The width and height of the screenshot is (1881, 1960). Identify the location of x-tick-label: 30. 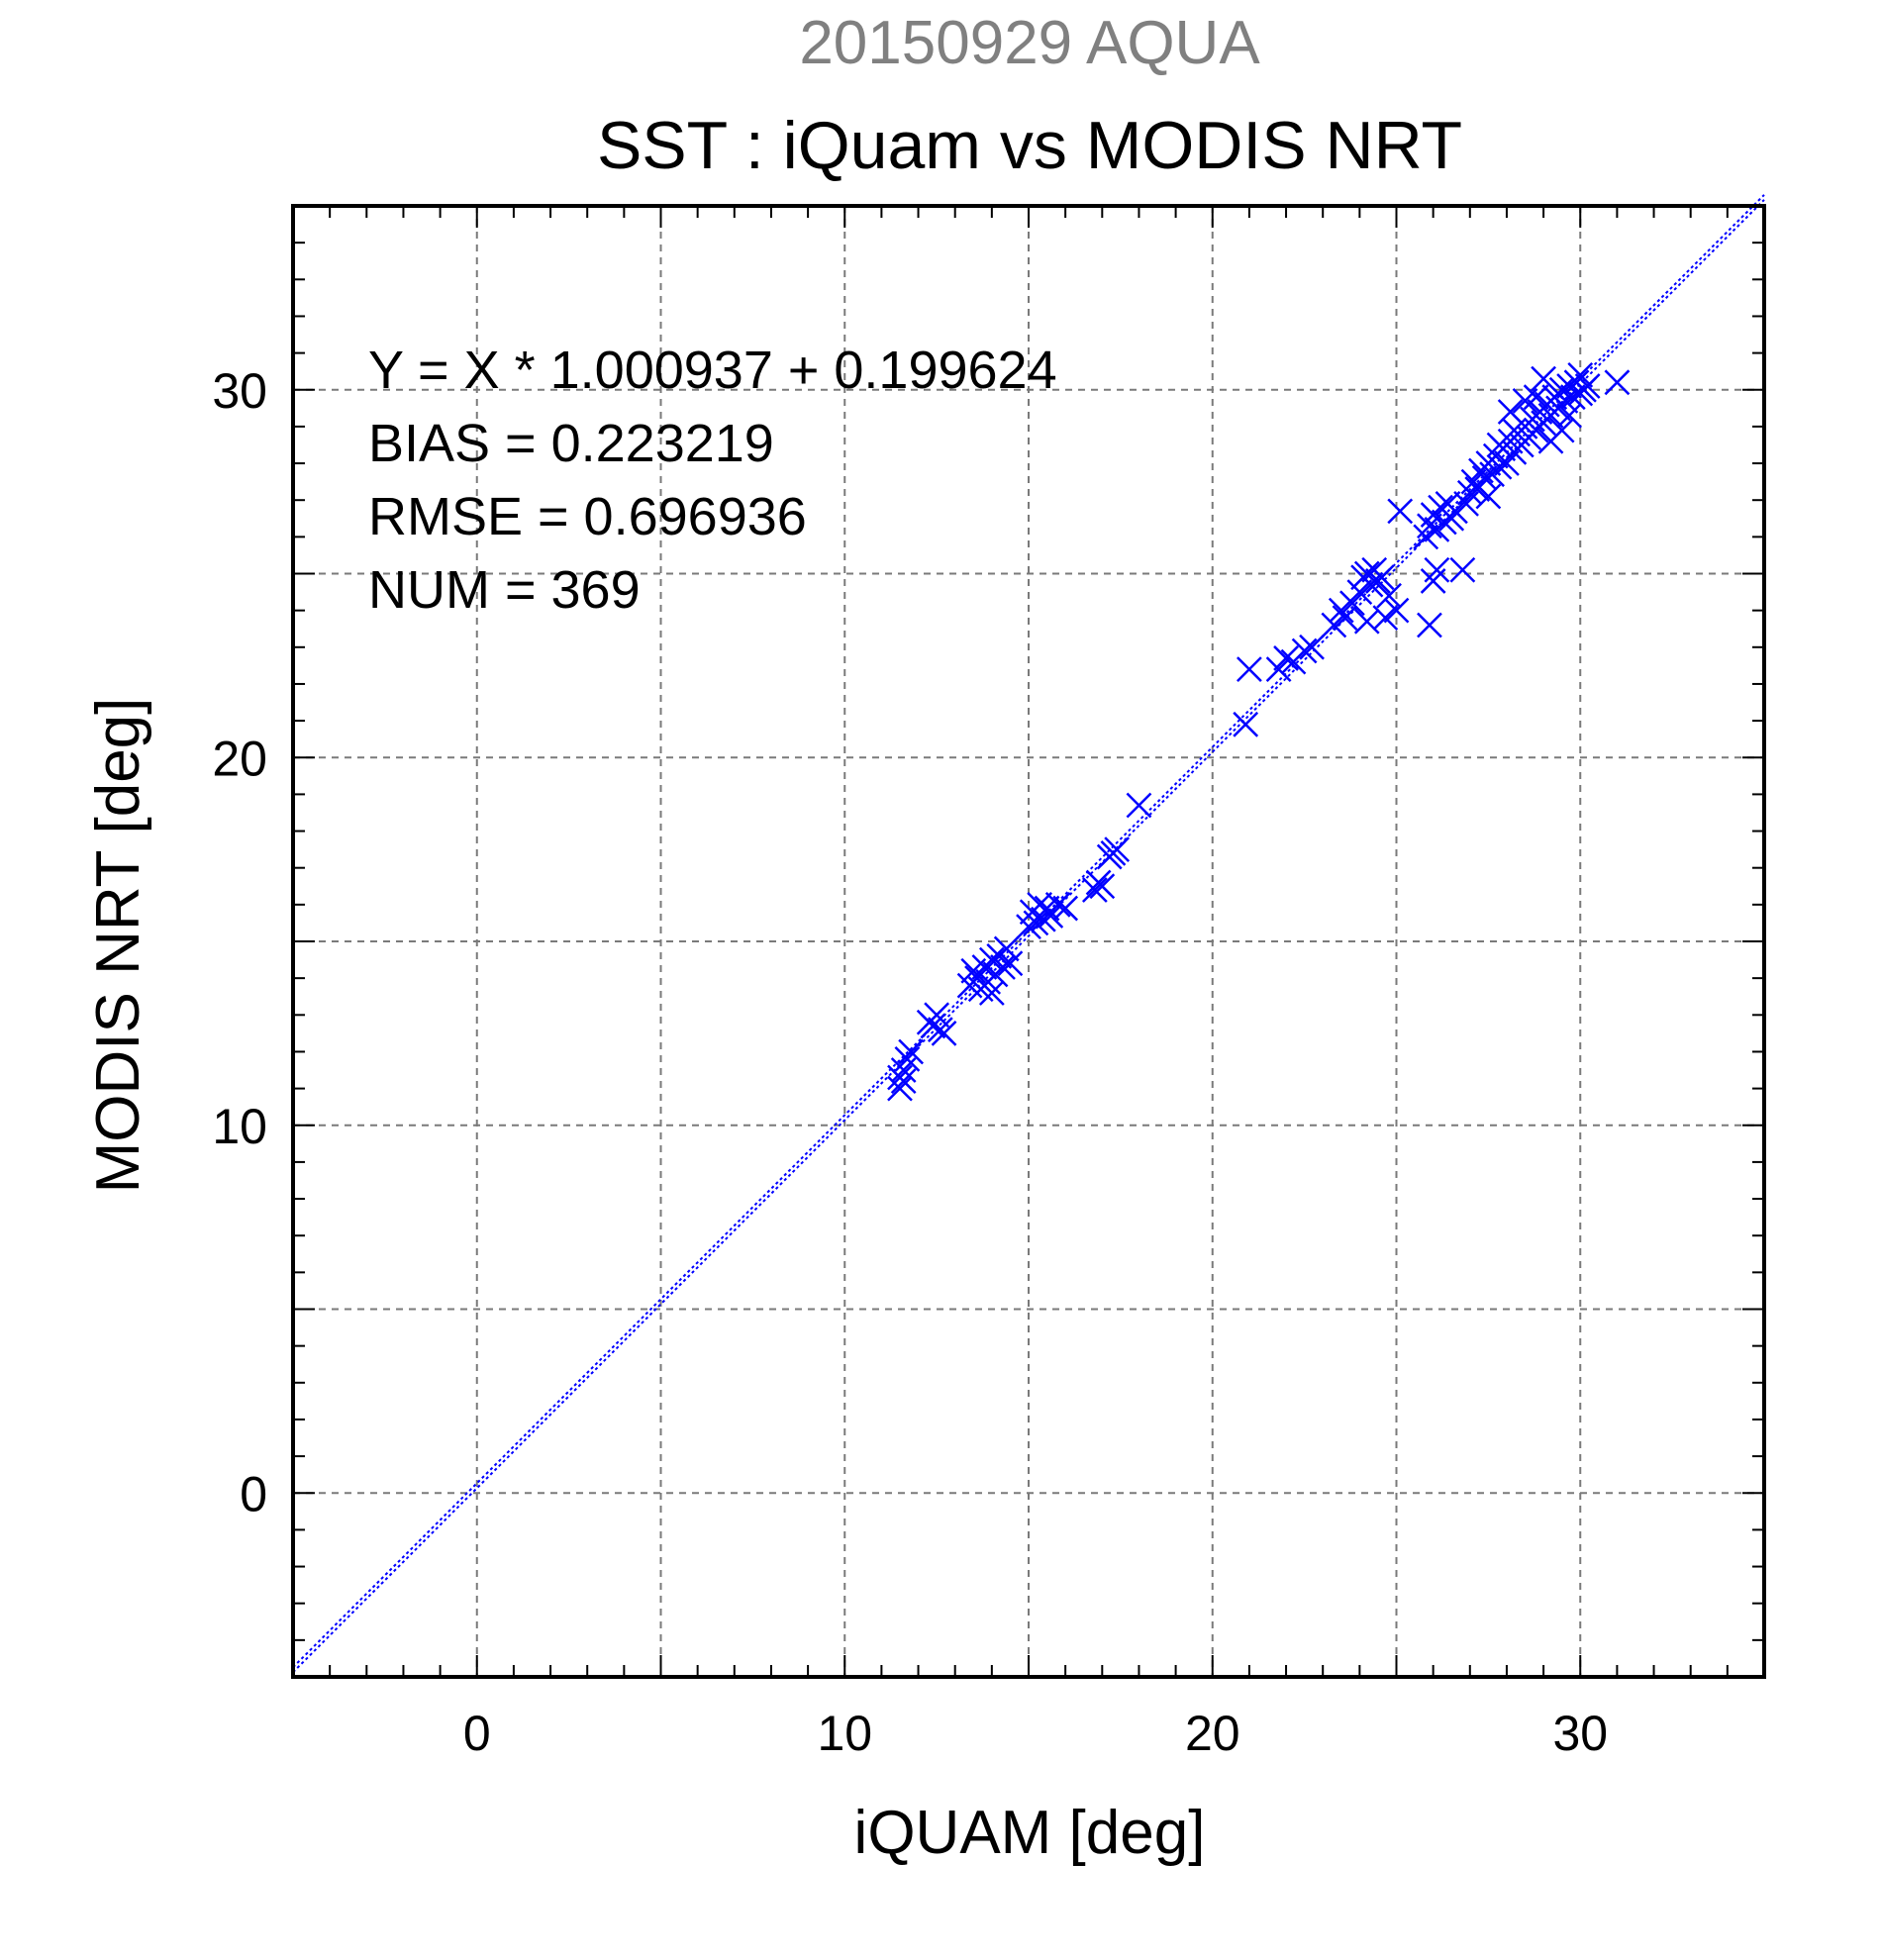
(1580, 1733).